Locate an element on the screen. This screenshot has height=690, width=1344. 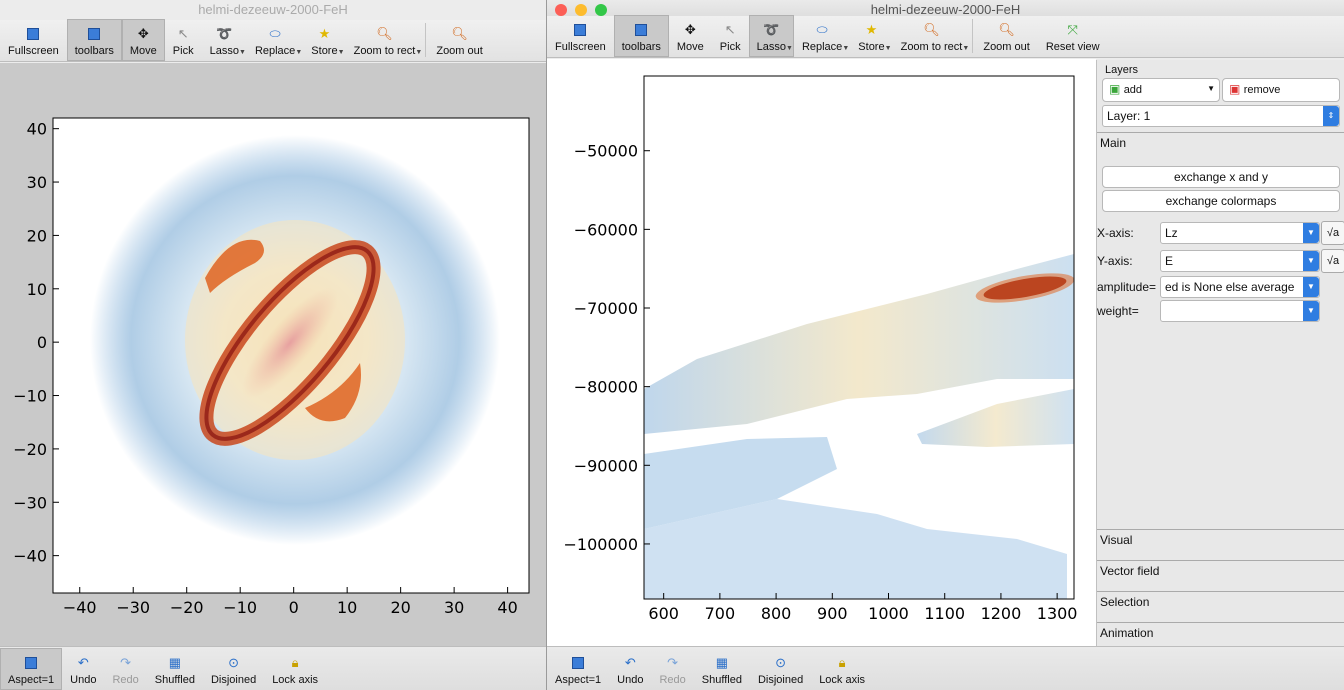
y-axis-expression-button: √a is located at coordinates (1332, 261).